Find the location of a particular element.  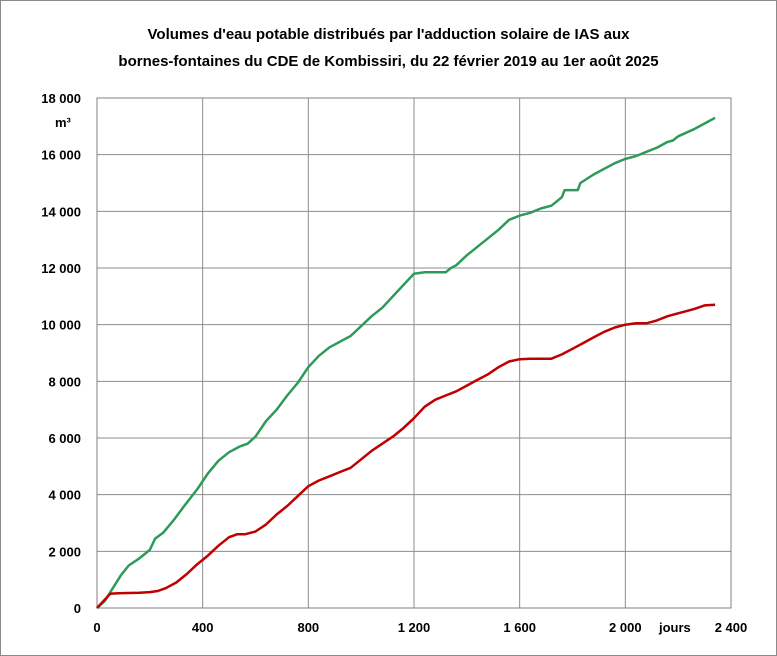

x-tick-label: 1 200 is located at coordinates (414, 627).